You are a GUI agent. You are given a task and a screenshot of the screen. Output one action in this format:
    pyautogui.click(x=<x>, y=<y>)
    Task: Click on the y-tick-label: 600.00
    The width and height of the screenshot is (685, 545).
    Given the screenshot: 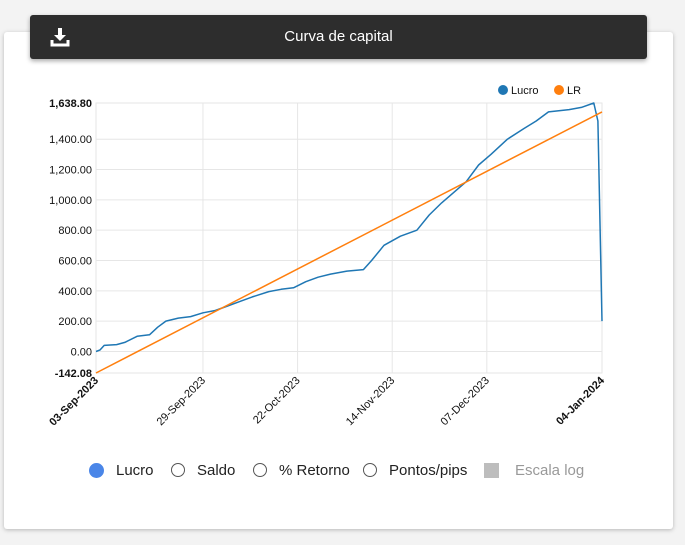 What is the action you would take?
    pyautogui.click(x=75, y=261)
    